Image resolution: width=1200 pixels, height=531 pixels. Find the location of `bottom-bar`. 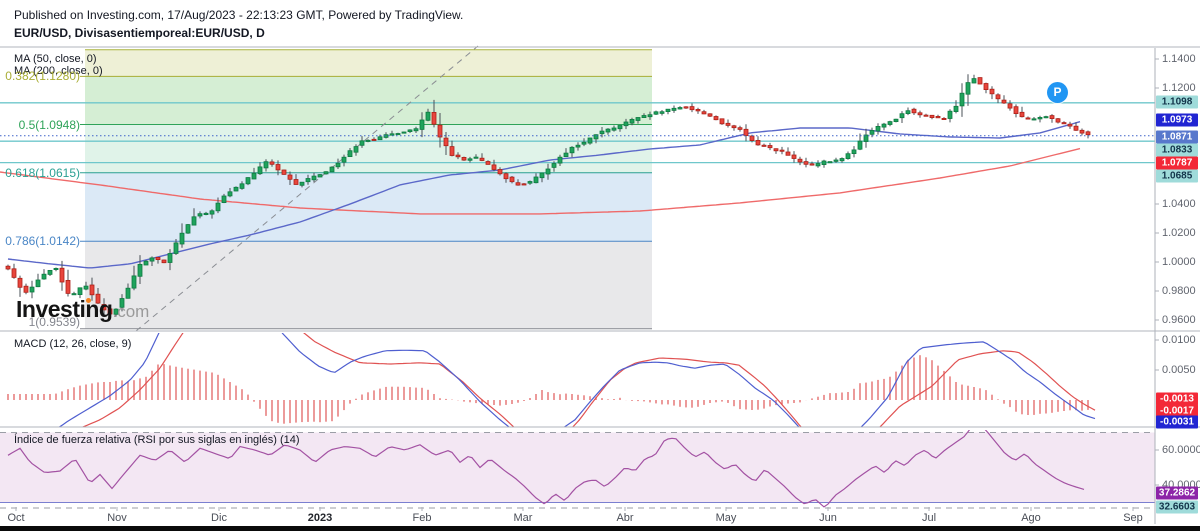

bottom-bar is located at coordinates (600, 528).